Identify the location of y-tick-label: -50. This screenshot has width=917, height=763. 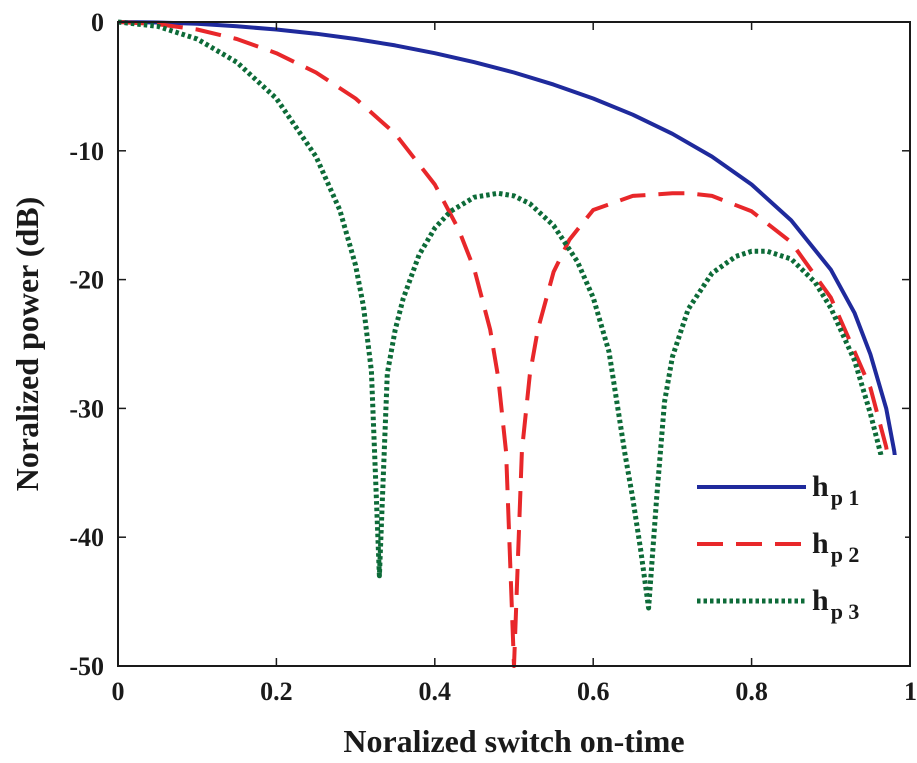
(86, 666).